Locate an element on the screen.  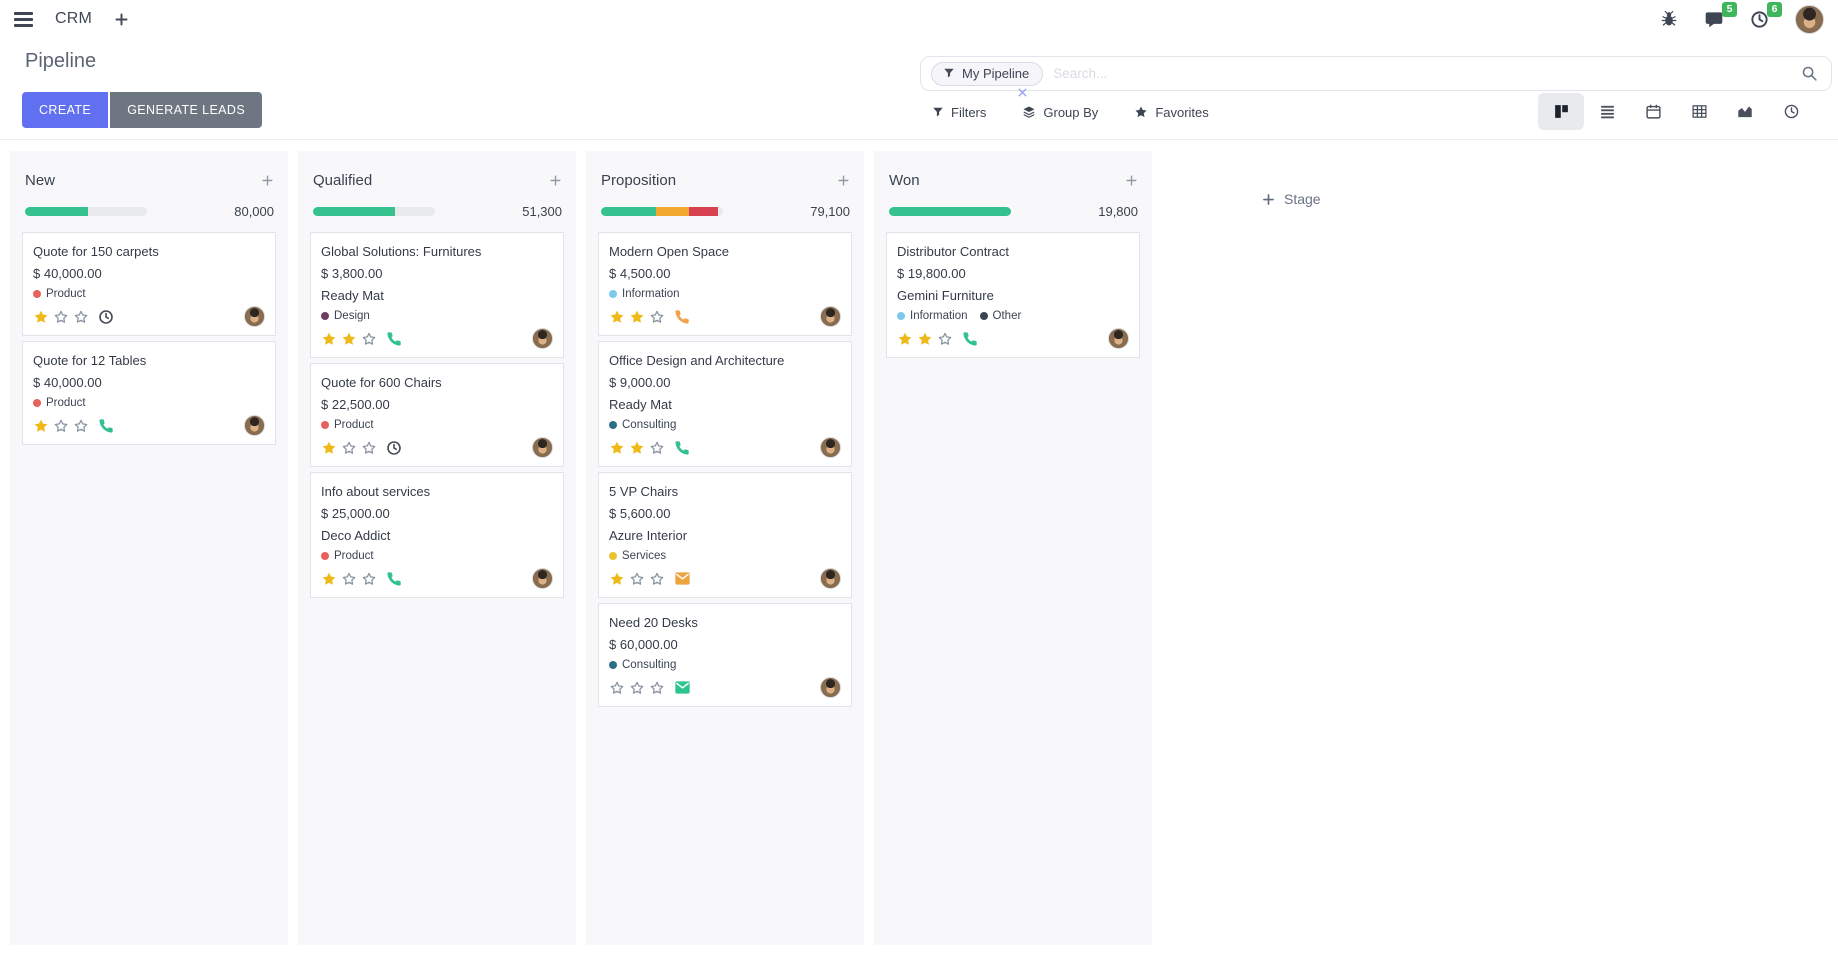
search-icon is located at coordinates (1809, 73).